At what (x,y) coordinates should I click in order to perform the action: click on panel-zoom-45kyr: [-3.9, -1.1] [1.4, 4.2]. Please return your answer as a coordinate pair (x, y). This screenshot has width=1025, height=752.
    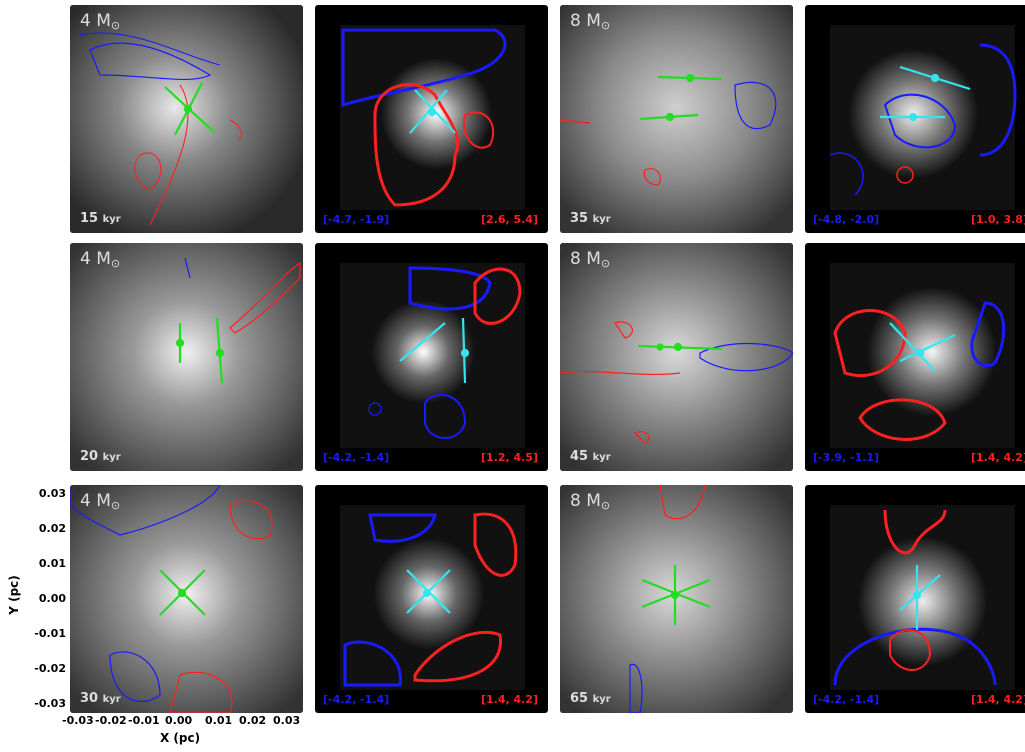
    Looking at the image, I should click on (915, 357).